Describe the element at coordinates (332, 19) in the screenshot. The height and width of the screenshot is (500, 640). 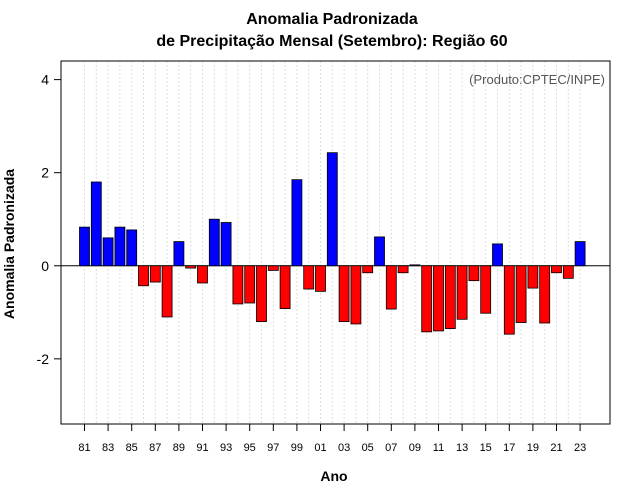
I see `chart-title: Anomalia Padronizada` at that location.